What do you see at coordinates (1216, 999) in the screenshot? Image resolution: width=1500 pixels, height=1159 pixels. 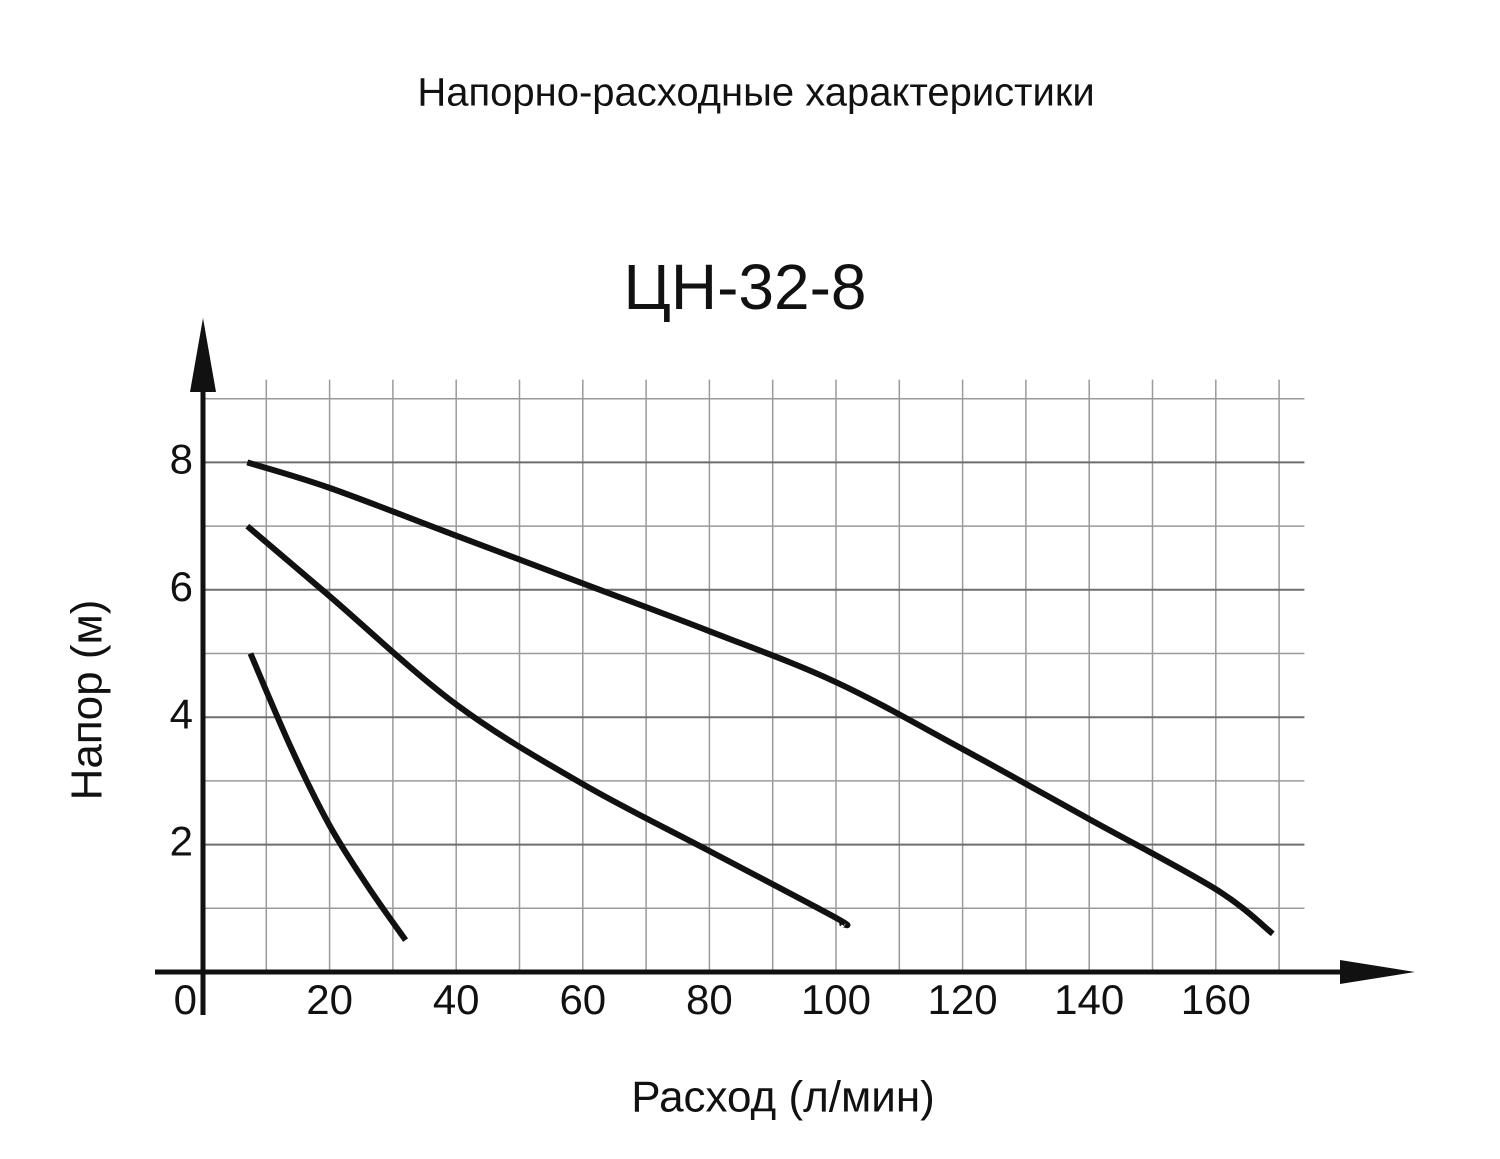 I see `x-tick-label: 160` at bounding box center [1216, 999].